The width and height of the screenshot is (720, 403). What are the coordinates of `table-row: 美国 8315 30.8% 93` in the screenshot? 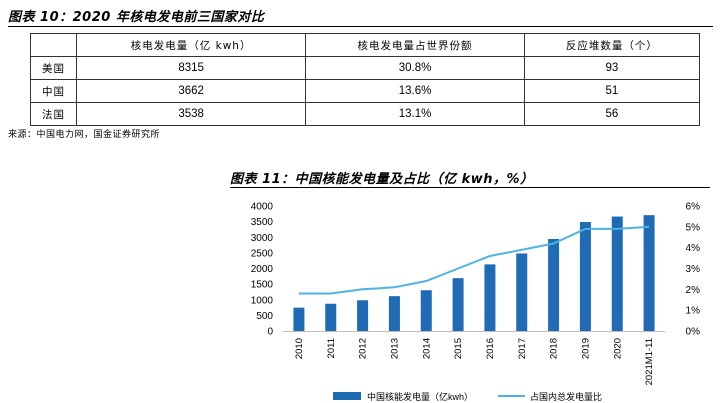 It's located at (365, 68).